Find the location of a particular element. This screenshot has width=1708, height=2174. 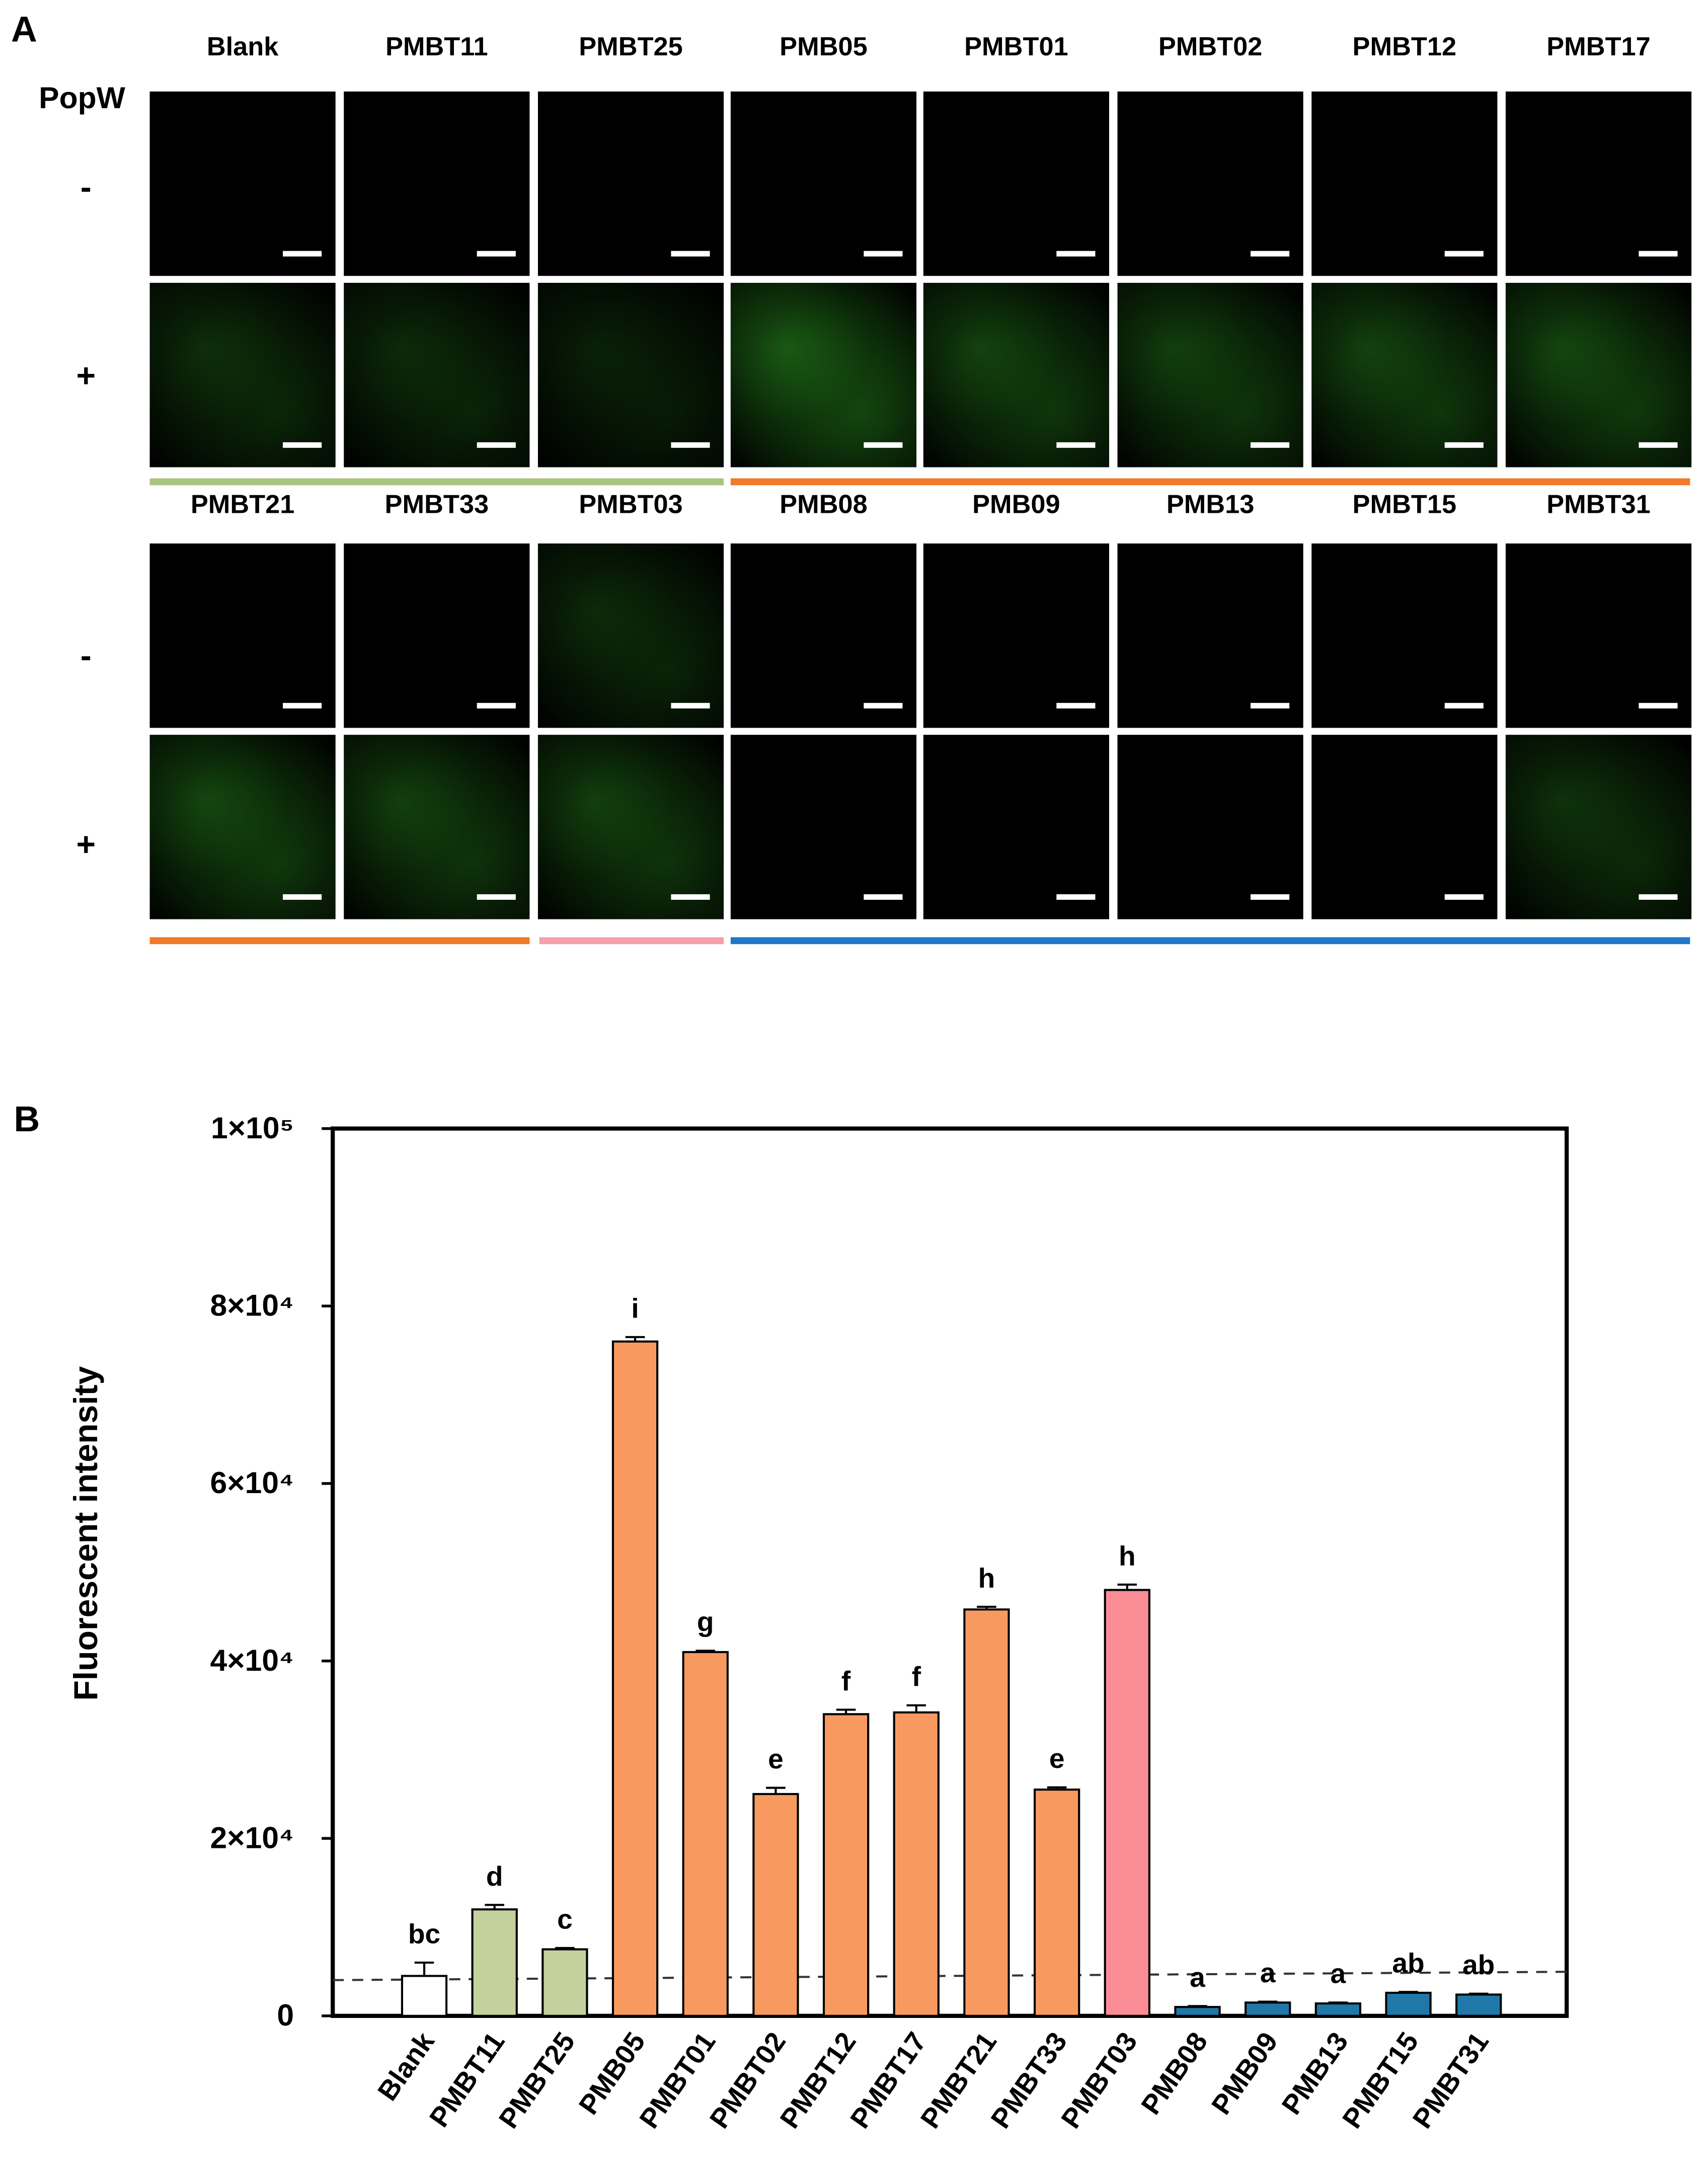

y-tick-label: 2×10⁴ is located at coordinates (252, 1837).